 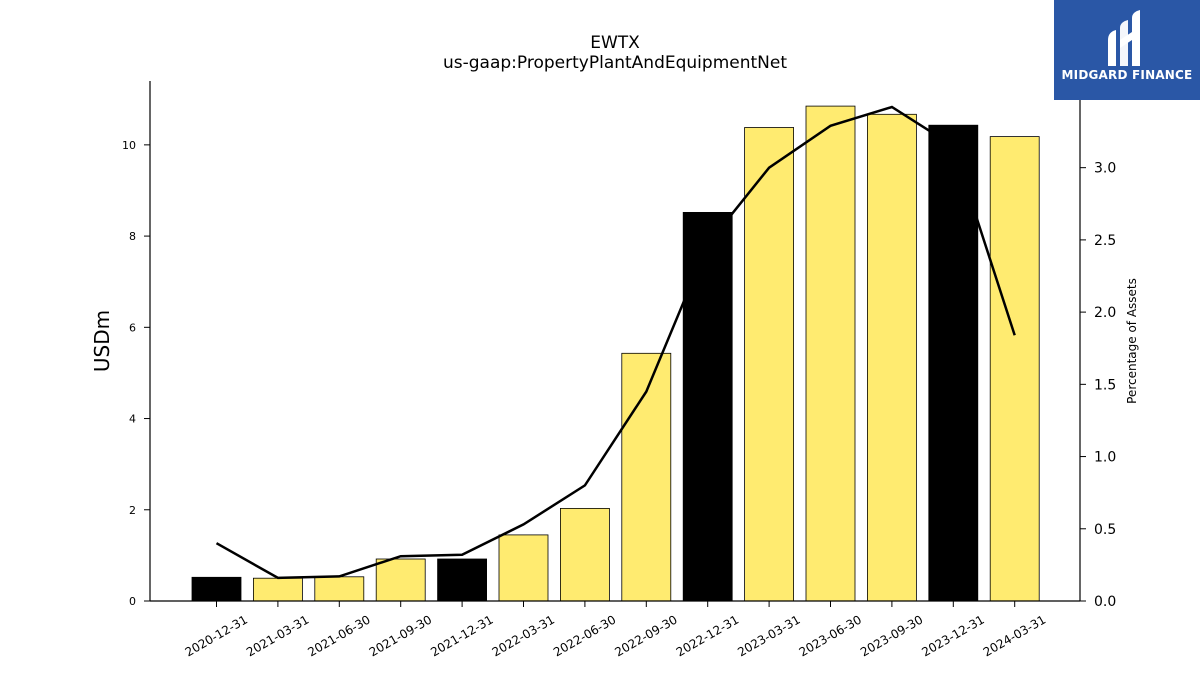 I want to click on left-tick-label: 4, so click(x=132, y=419).